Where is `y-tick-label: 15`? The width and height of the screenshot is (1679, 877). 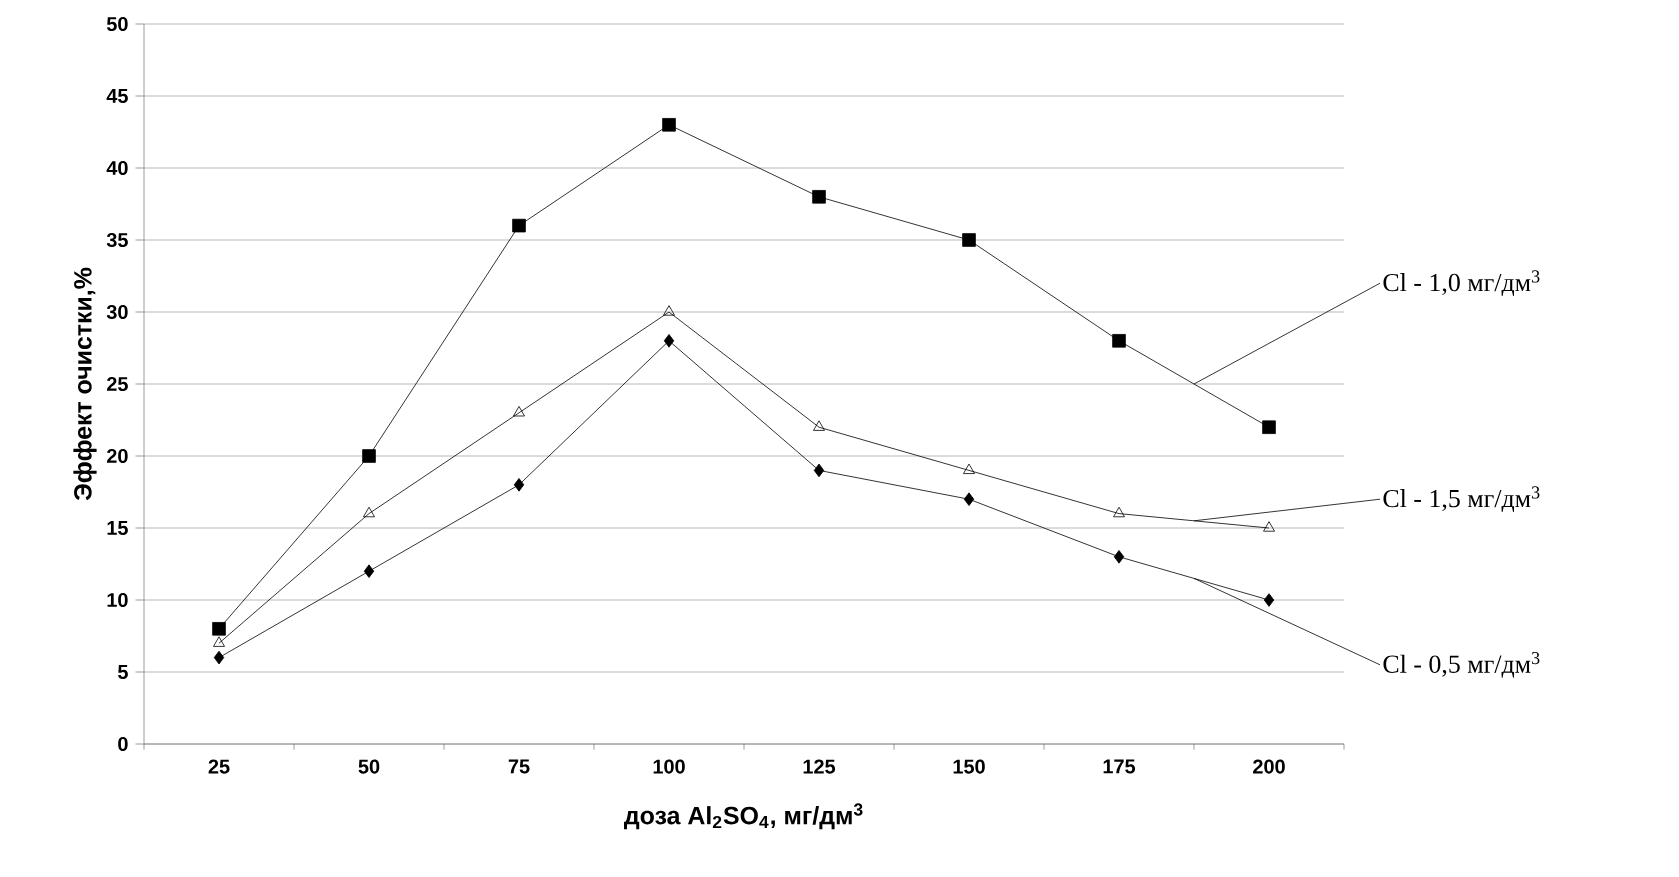 y-tick-label: 15 is located at coordinates (117, 528).